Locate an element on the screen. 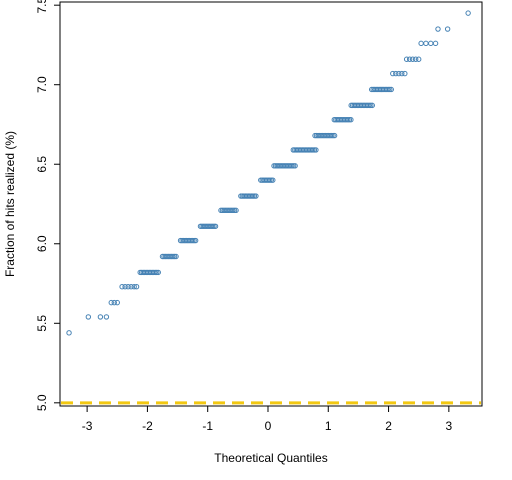 The width and height of the screenshot is (512, 480). y-tick-label: 7.0 is located at coordinates (42, 84).